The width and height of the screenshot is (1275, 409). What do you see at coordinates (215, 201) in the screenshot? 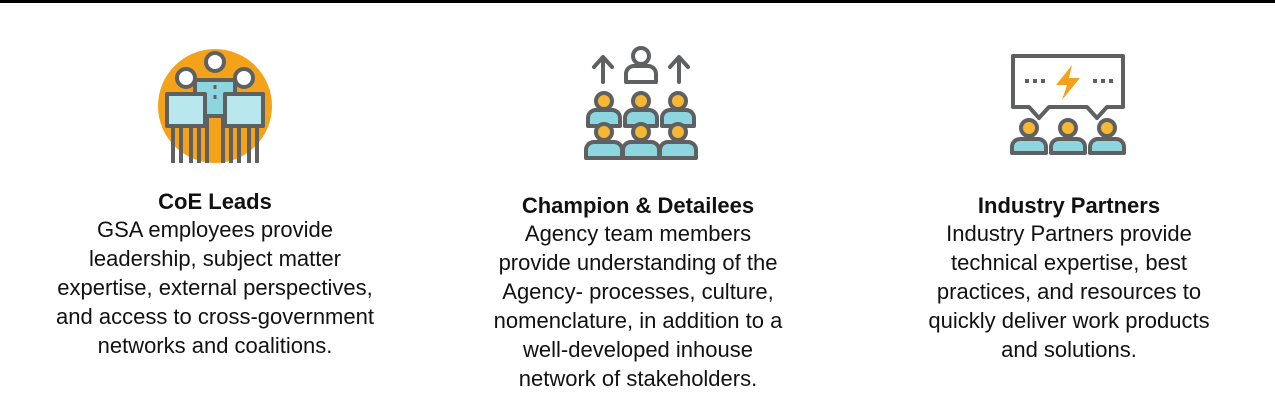
I see `coe-leads-title: CoE Leads` at bounding box center [215, 201].